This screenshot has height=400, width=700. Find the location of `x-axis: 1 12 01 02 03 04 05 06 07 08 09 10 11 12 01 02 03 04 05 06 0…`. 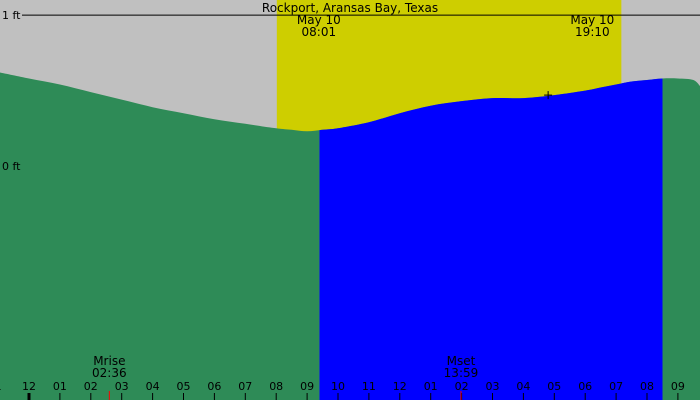

x-axis: 1 12 01 02 03 04 05 06 07 08 09 10 11 12 01 02 03 04 05 06 0… is located at coordinates (342, 390).